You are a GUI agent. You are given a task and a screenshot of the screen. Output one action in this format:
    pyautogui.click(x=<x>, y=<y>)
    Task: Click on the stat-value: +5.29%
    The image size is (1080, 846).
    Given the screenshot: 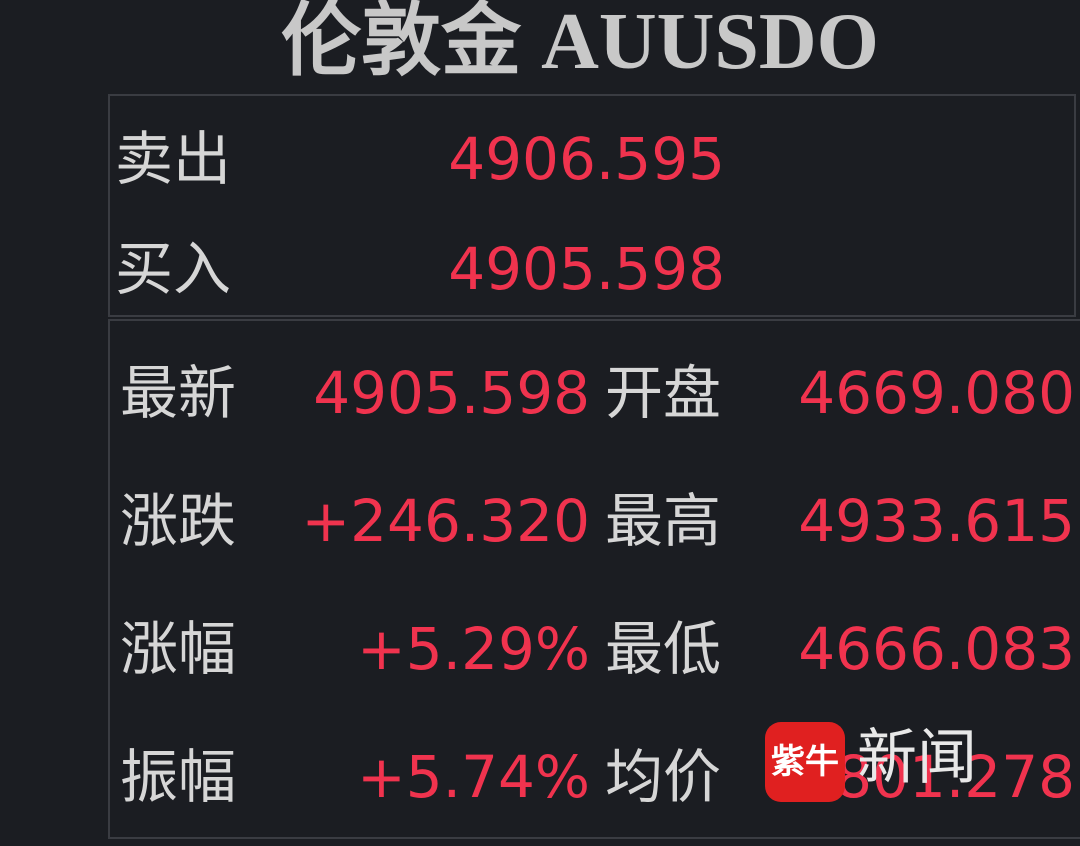 What is the action you would take?
    pyautogui.click(x=473, y=649)
    